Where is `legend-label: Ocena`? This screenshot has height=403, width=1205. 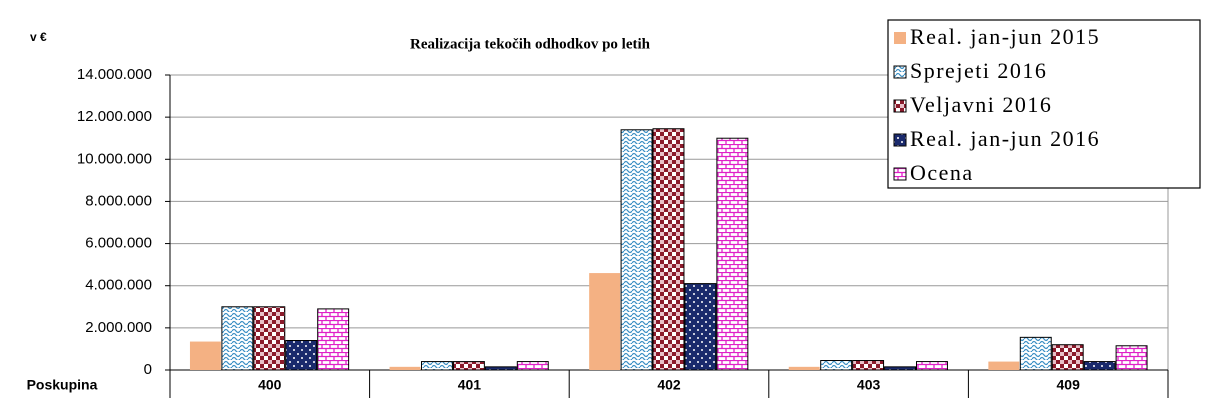
legend-label: Ocena is located at coordinates (942, 172).